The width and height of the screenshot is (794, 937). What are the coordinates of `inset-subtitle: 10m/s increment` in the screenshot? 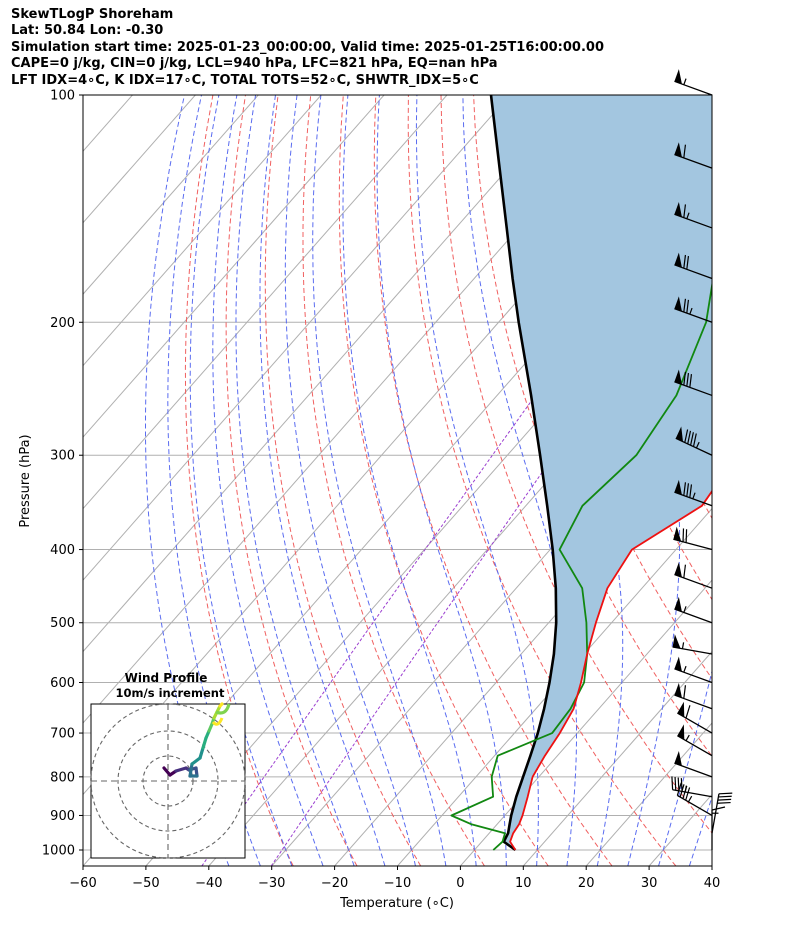 It's located at (170, 693).